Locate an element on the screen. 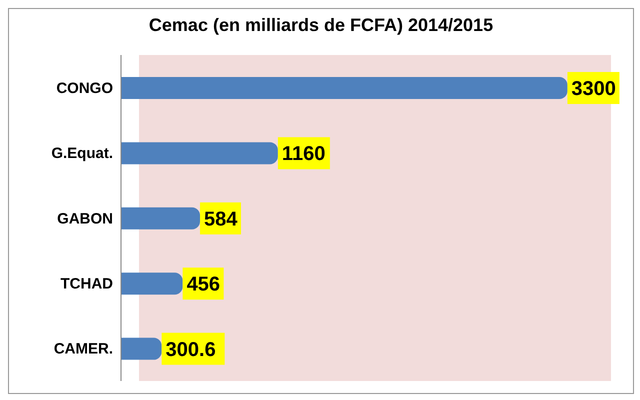  chart-title: Cemac (en milliards de FCFA) 2014/2015 is located at coordinates (321, 25).